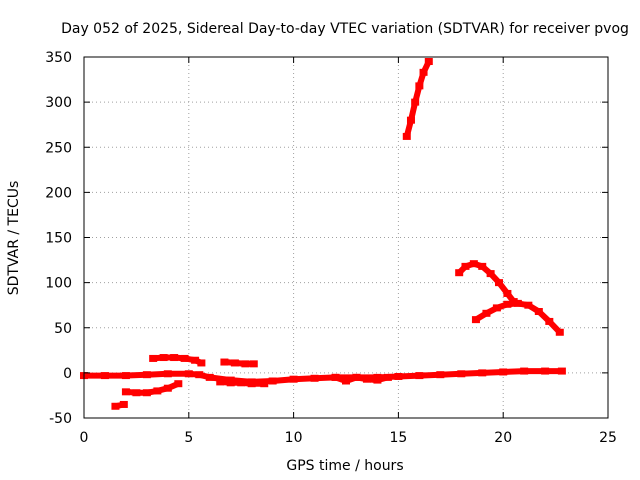  What do you see at coordinates (58, 284) in the screenshot?
I see `y-tick-label-3: 100` at bounding box center [58, 284].